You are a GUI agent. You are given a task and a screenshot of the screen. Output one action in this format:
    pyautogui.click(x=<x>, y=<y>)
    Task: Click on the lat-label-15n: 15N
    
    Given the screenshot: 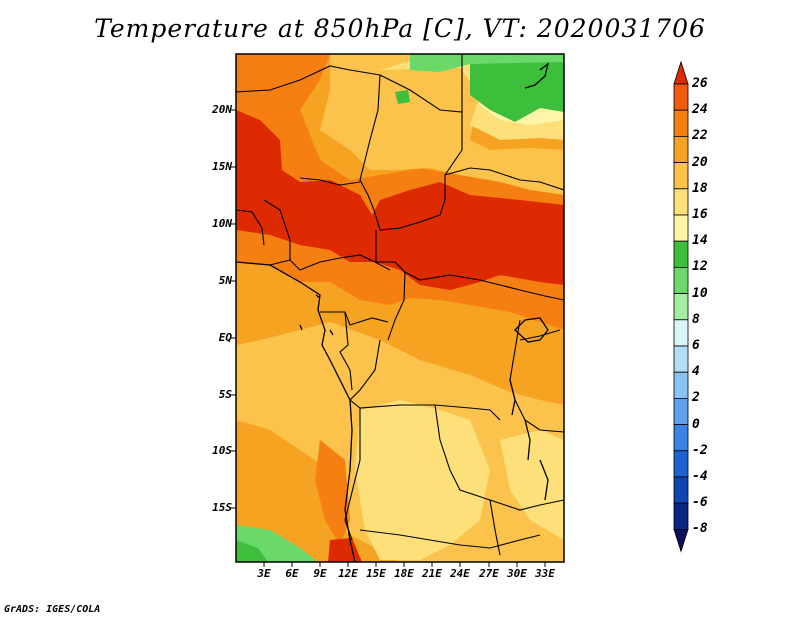 What is the action you would take?
    pyautogui.click(x=222, y=166)
    